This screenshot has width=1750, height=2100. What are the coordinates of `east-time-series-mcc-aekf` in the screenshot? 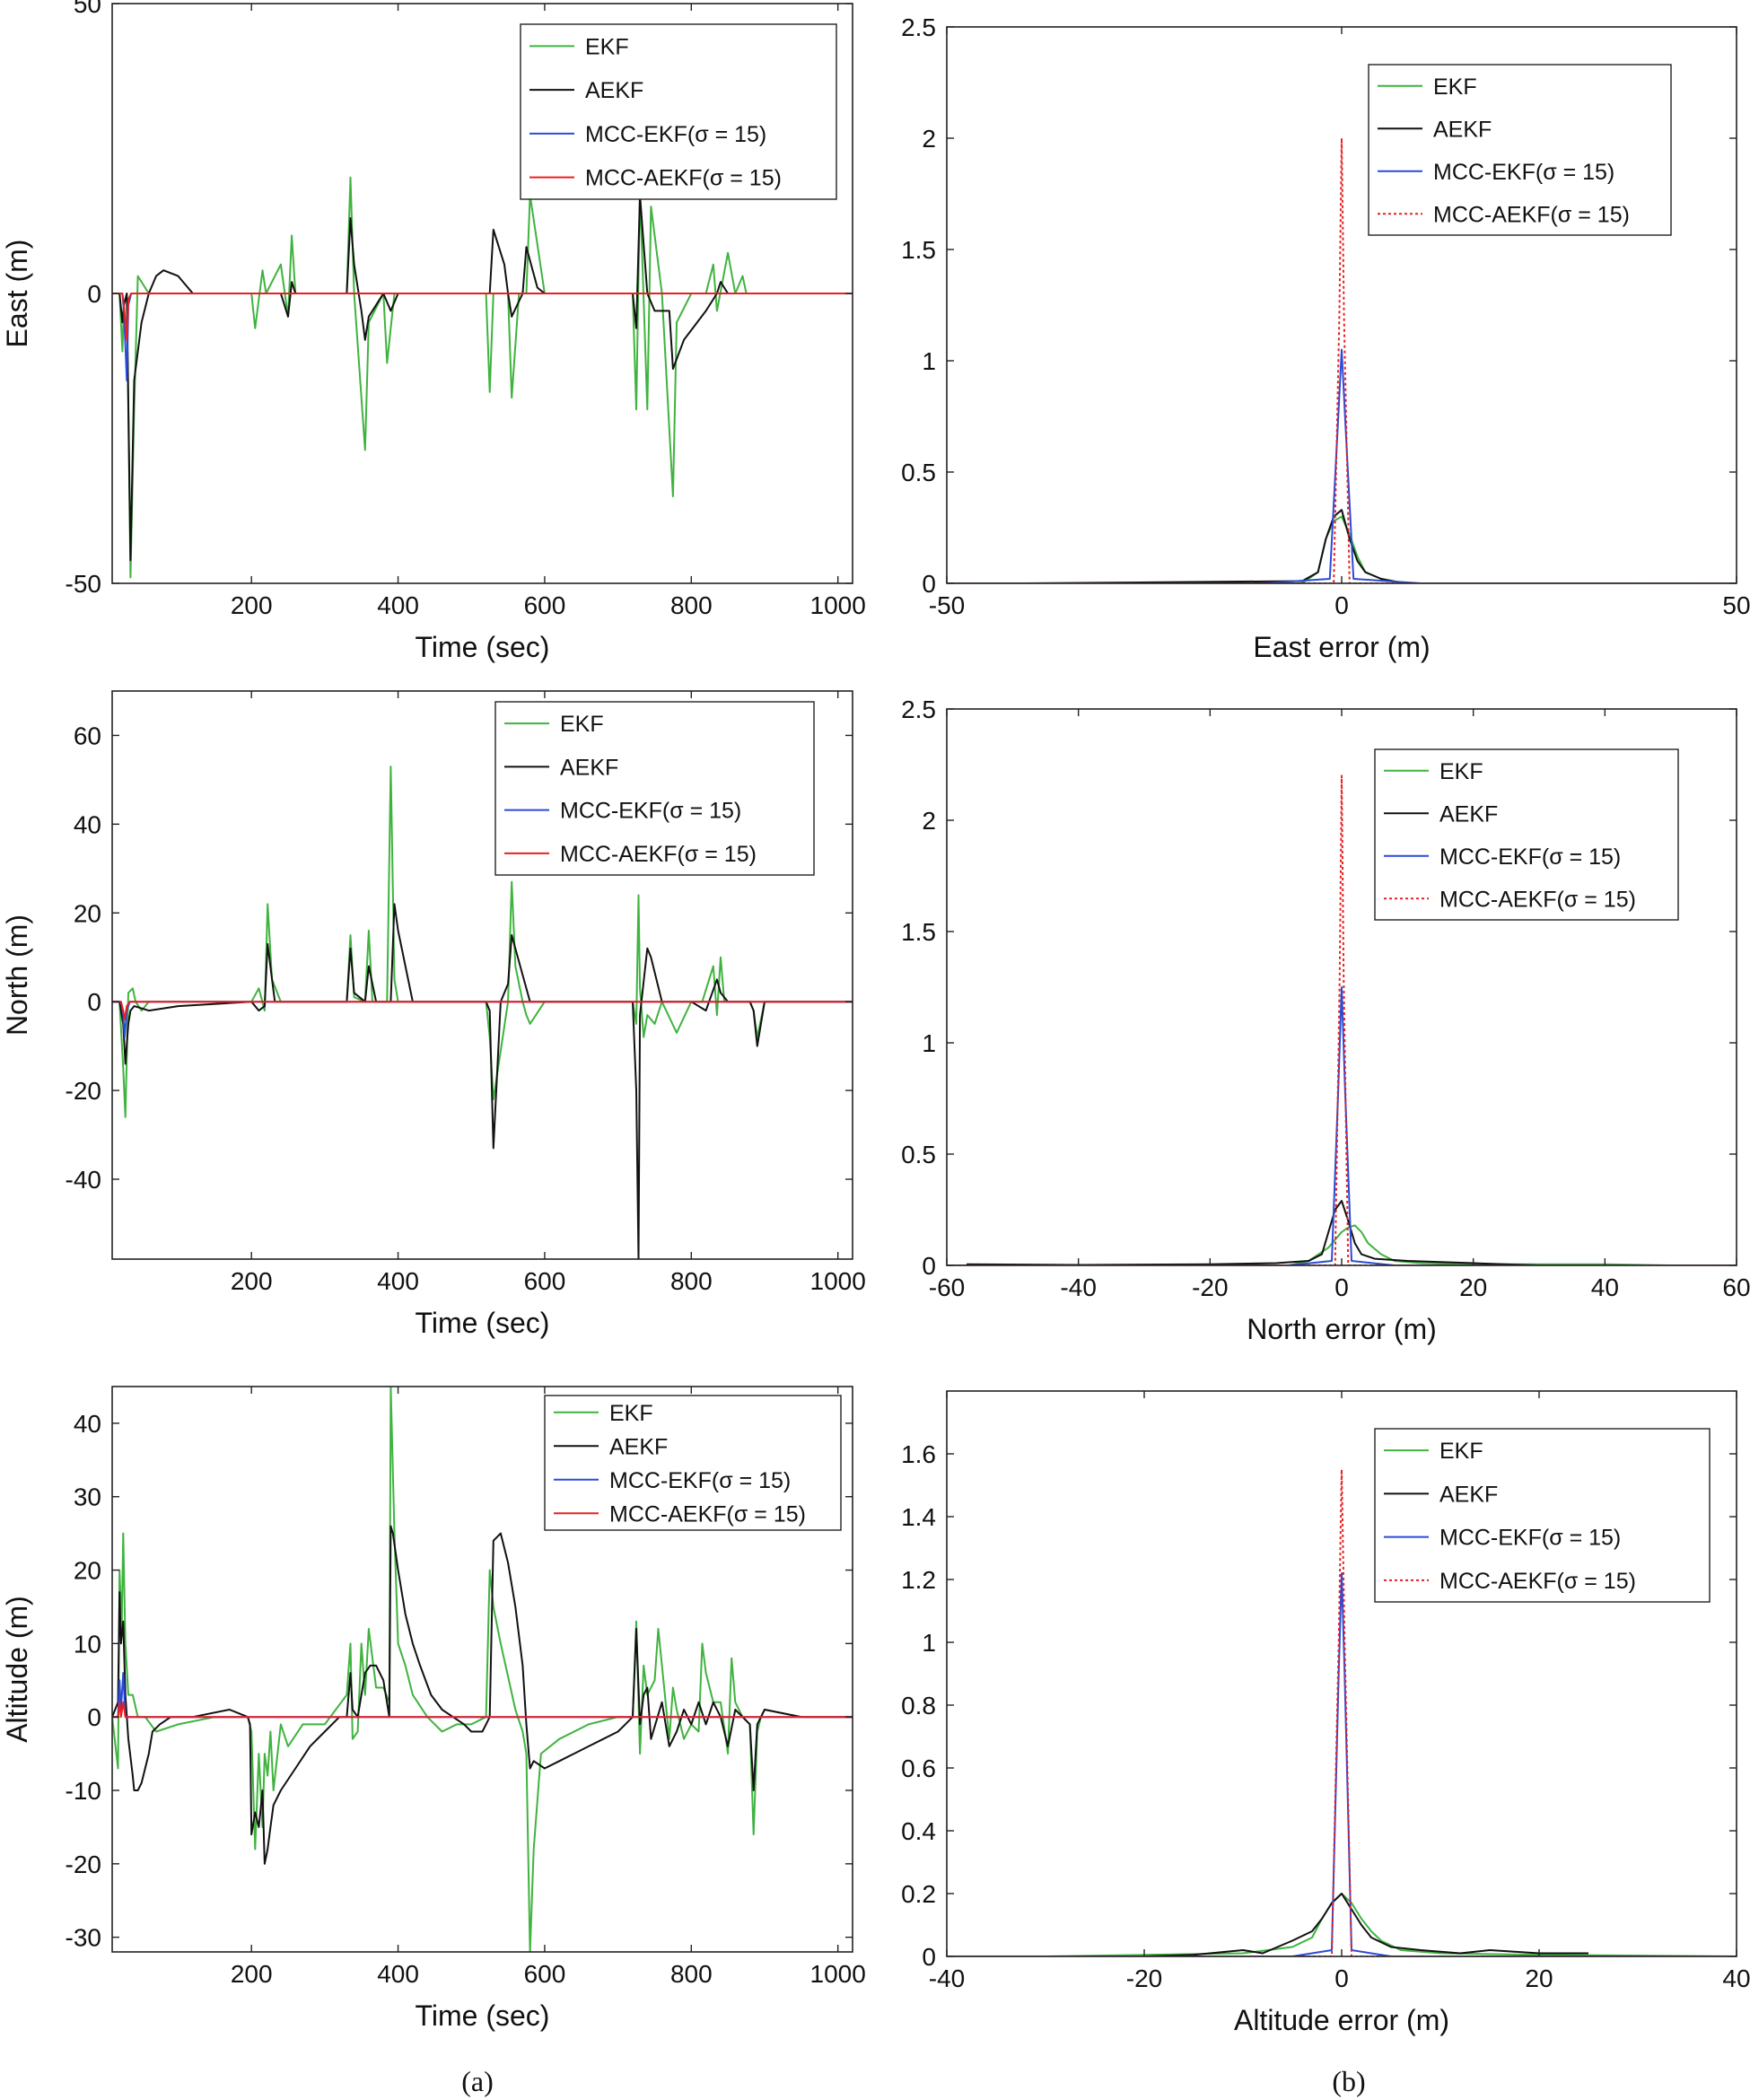 It's located at (482, 317).